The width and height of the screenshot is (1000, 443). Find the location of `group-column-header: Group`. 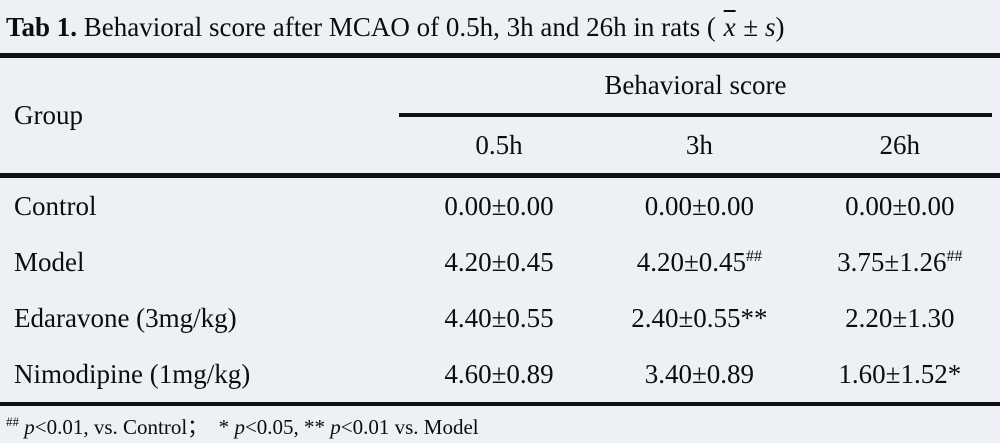

group-column-header: Group is located at coordinates (199, 116).